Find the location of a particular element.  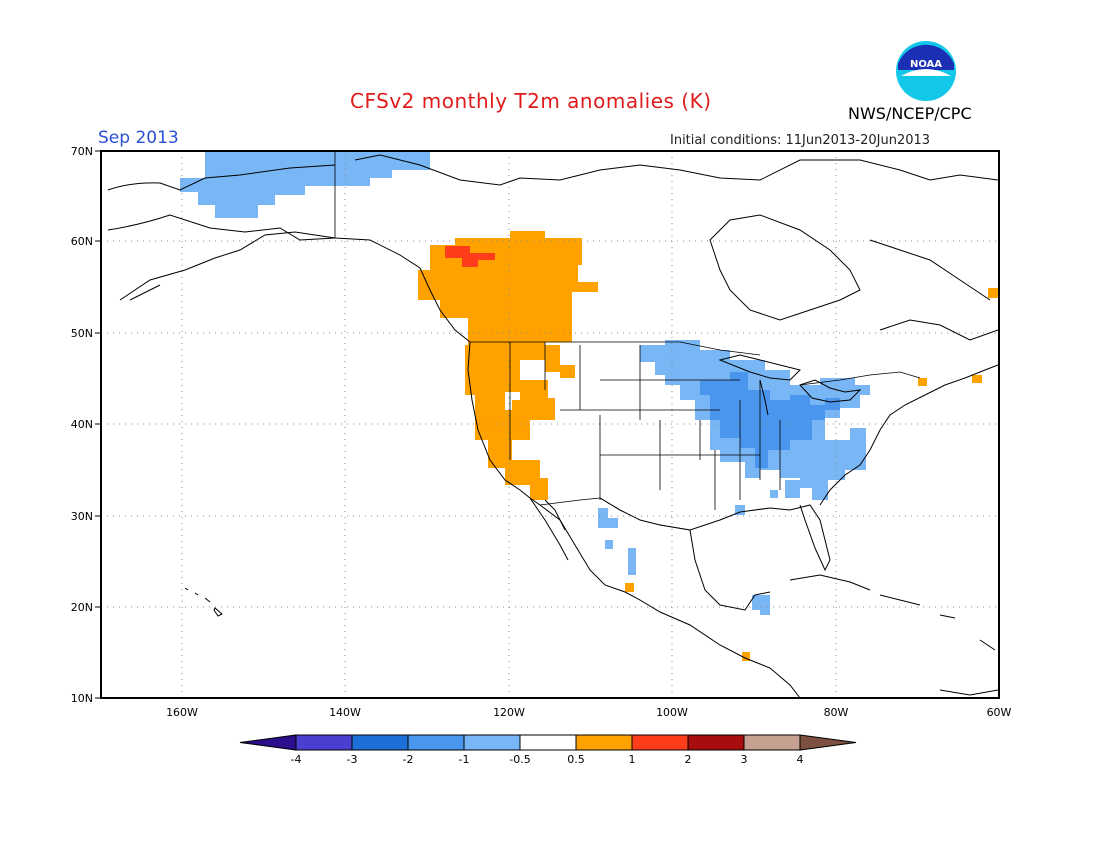

lat-label: 60N is located at coordinates (82, 241).